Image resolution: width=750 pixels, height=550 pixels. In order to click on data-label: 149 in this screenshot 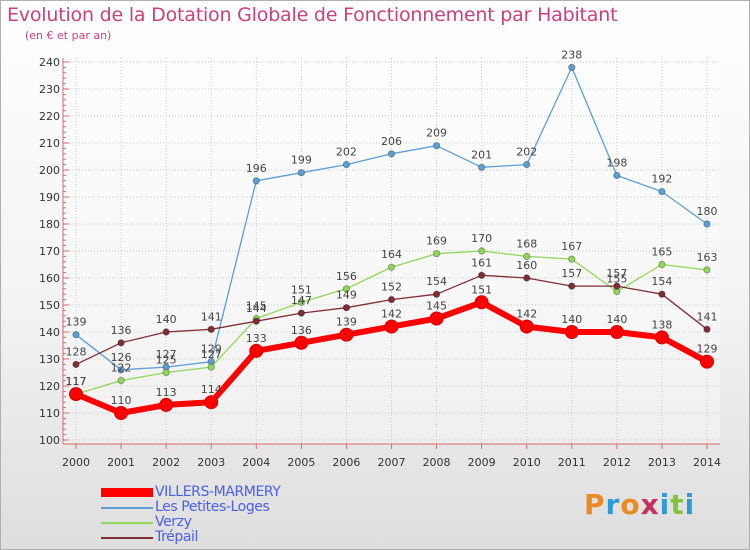, I will do `click(346, 295)`.